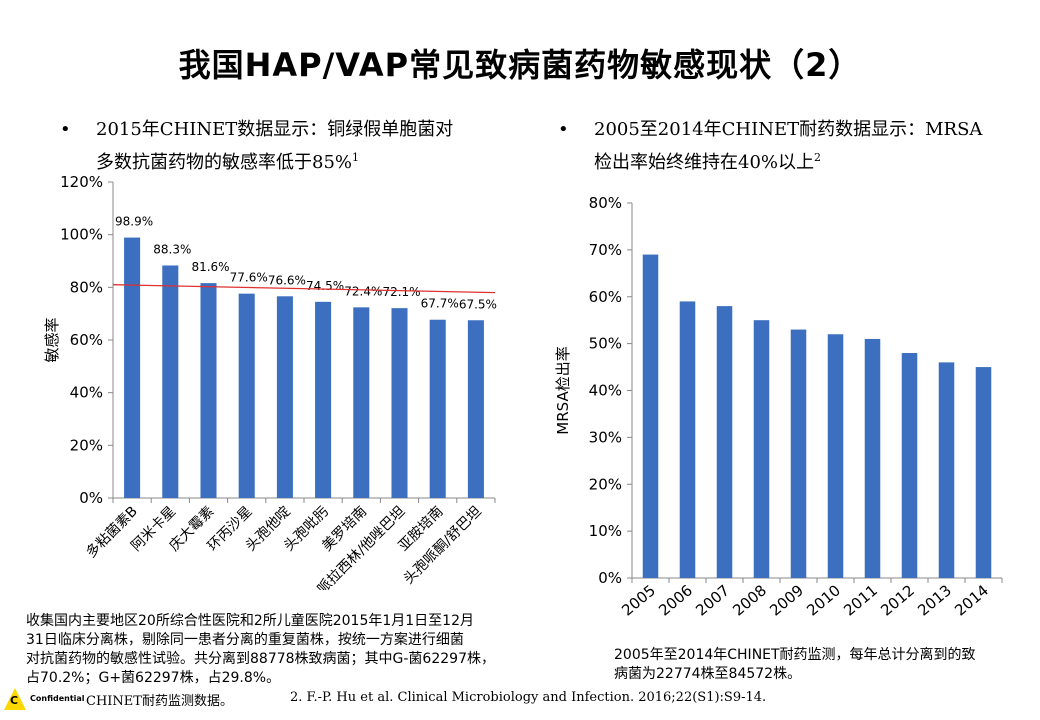 The height and width of the screenshot is (720, 1040). What do you see at coordinates (605, 344) in the screenshot?
I see `y-tick-label: 50%` at bounding box center [605, 344].